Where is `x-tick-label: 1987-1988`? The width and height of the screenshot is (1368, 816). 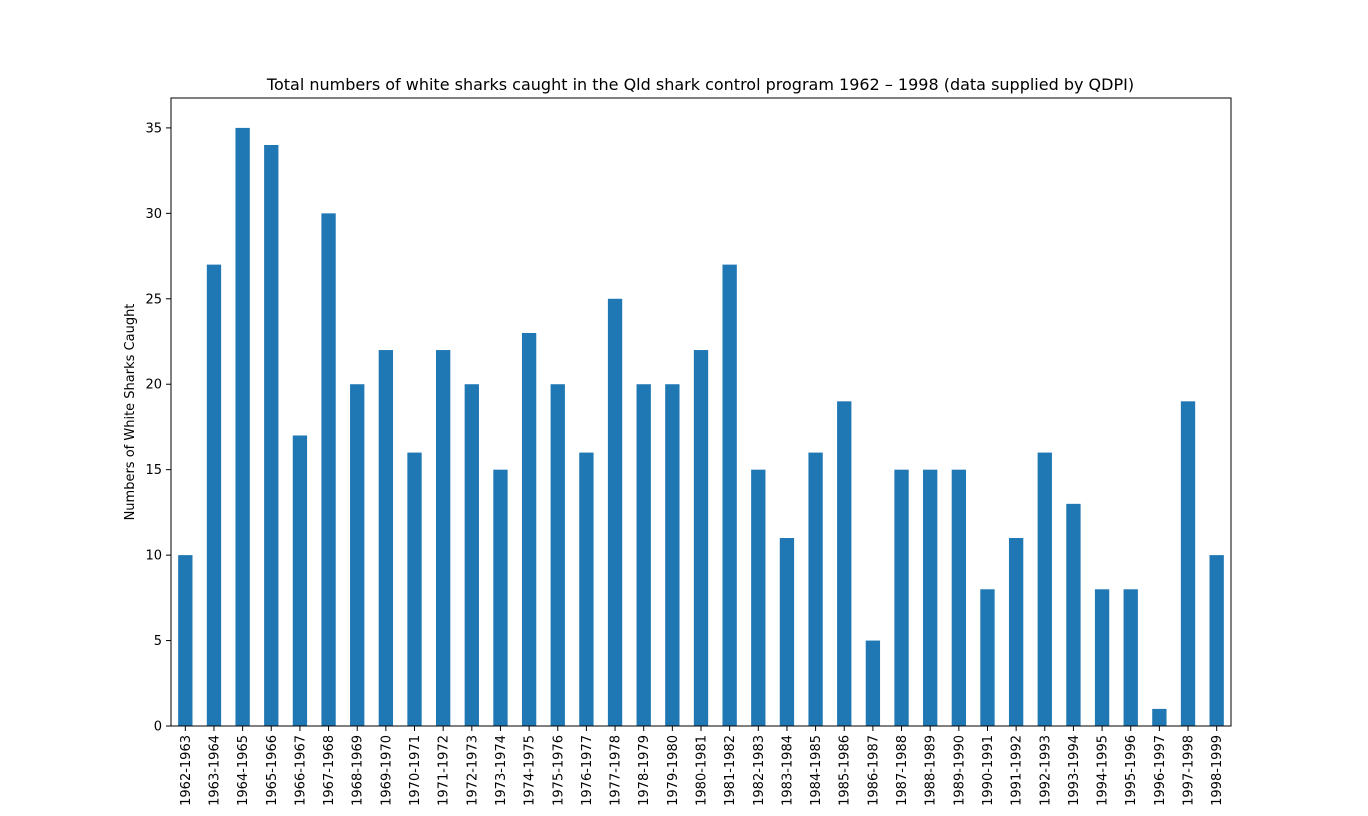 x-tick-label: 1987-1988 is located at coordinates (902, 770).